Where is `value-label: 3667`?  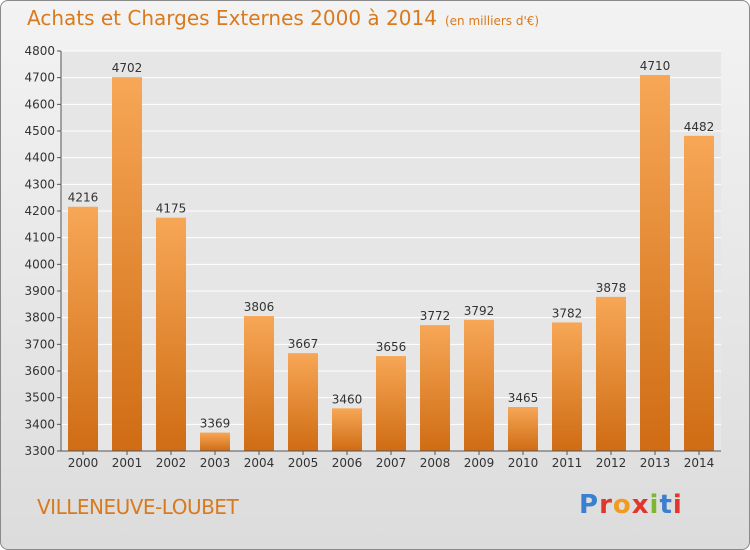 value-label: 3667 is located at coordinates (303, 344).